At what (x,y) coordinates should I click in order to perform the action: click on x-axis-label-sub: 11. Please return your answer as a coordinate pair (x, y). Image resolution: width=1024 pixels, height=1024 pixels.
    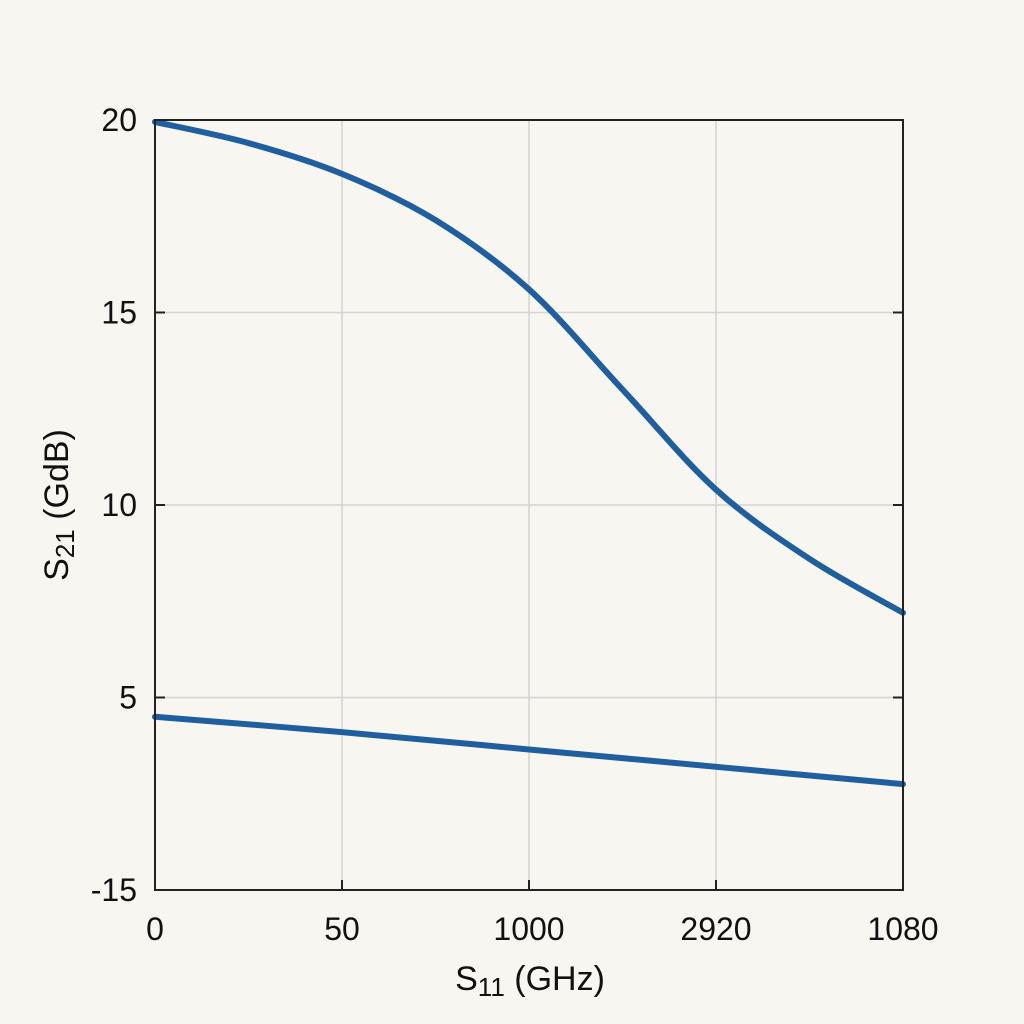
    Looking at the image, I should click on (491, 987).